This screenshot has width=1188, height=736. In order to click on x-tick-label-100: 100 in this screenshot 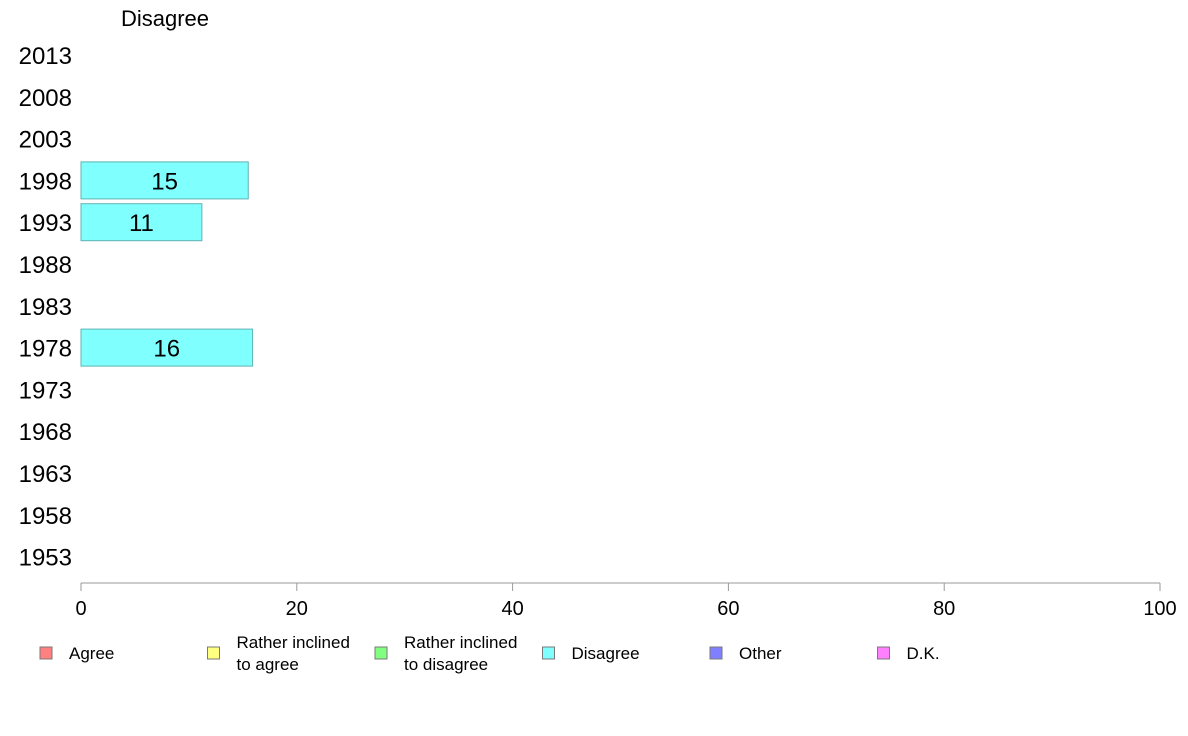, I will do `click(1159, 609)`.